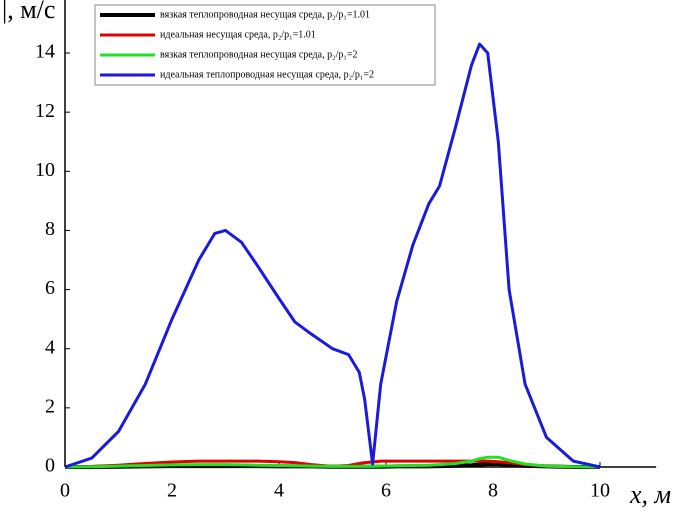 This screenshot has width=686, height=512. What do you see at coordinates (45, 52) in the screenshot?
I see `y-tick-label: 14` at bounding box center [45, 52].